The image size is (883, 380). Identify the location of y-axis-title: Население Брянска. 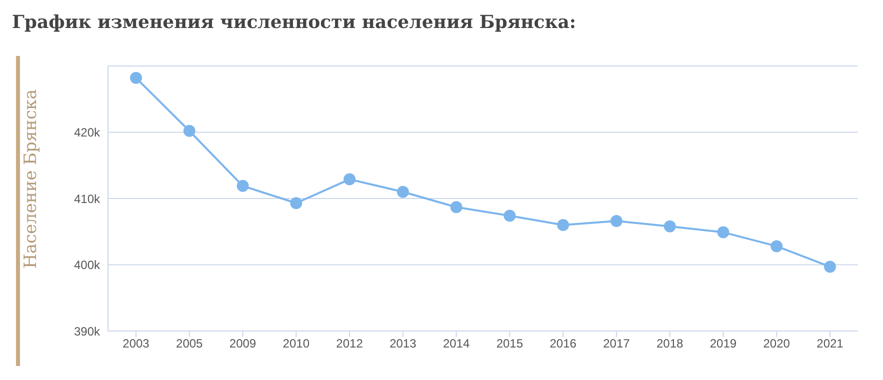
(31, 178).